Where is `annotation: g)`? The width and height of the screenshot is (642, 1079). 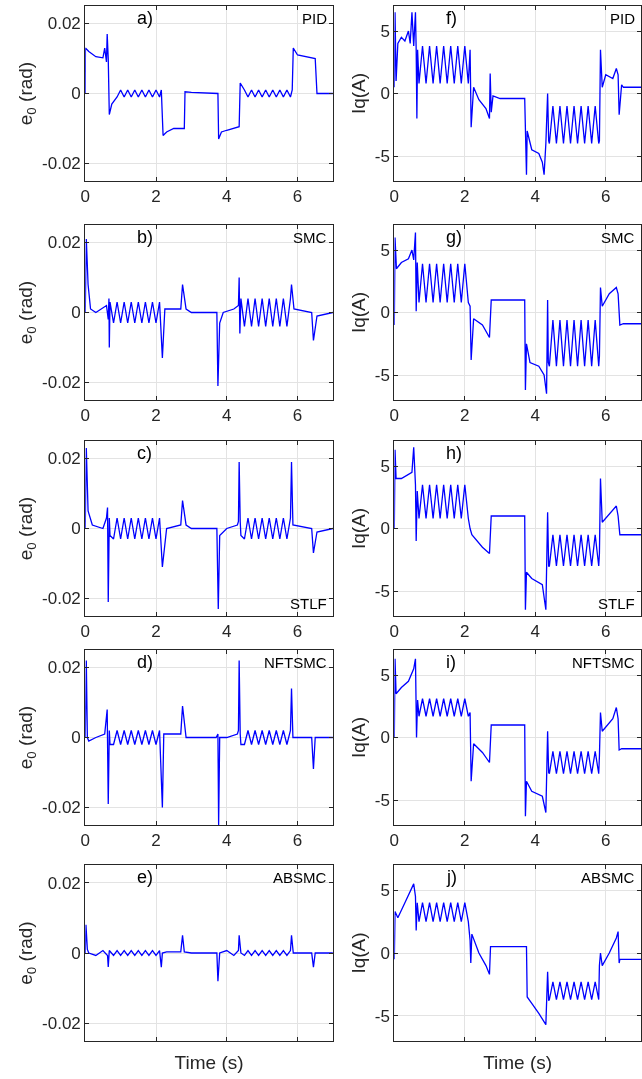
annotation: g) is located at coordinates (454, 237).